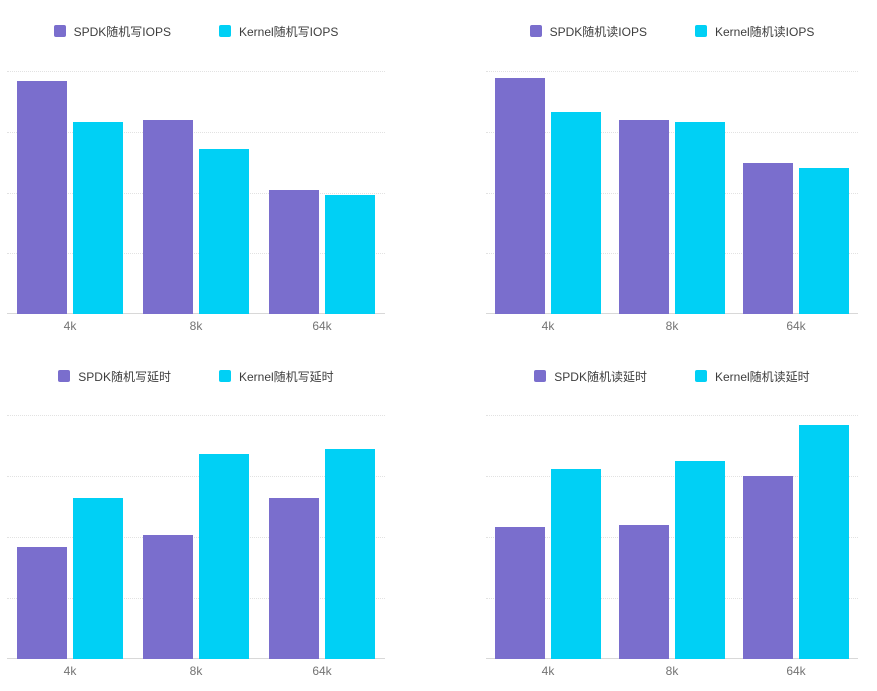 Image resolution: width=877 pixels, height=691 pixels. I want to click on legend-label-spdk: SPDK随机写IOPS, so click(122, 31).